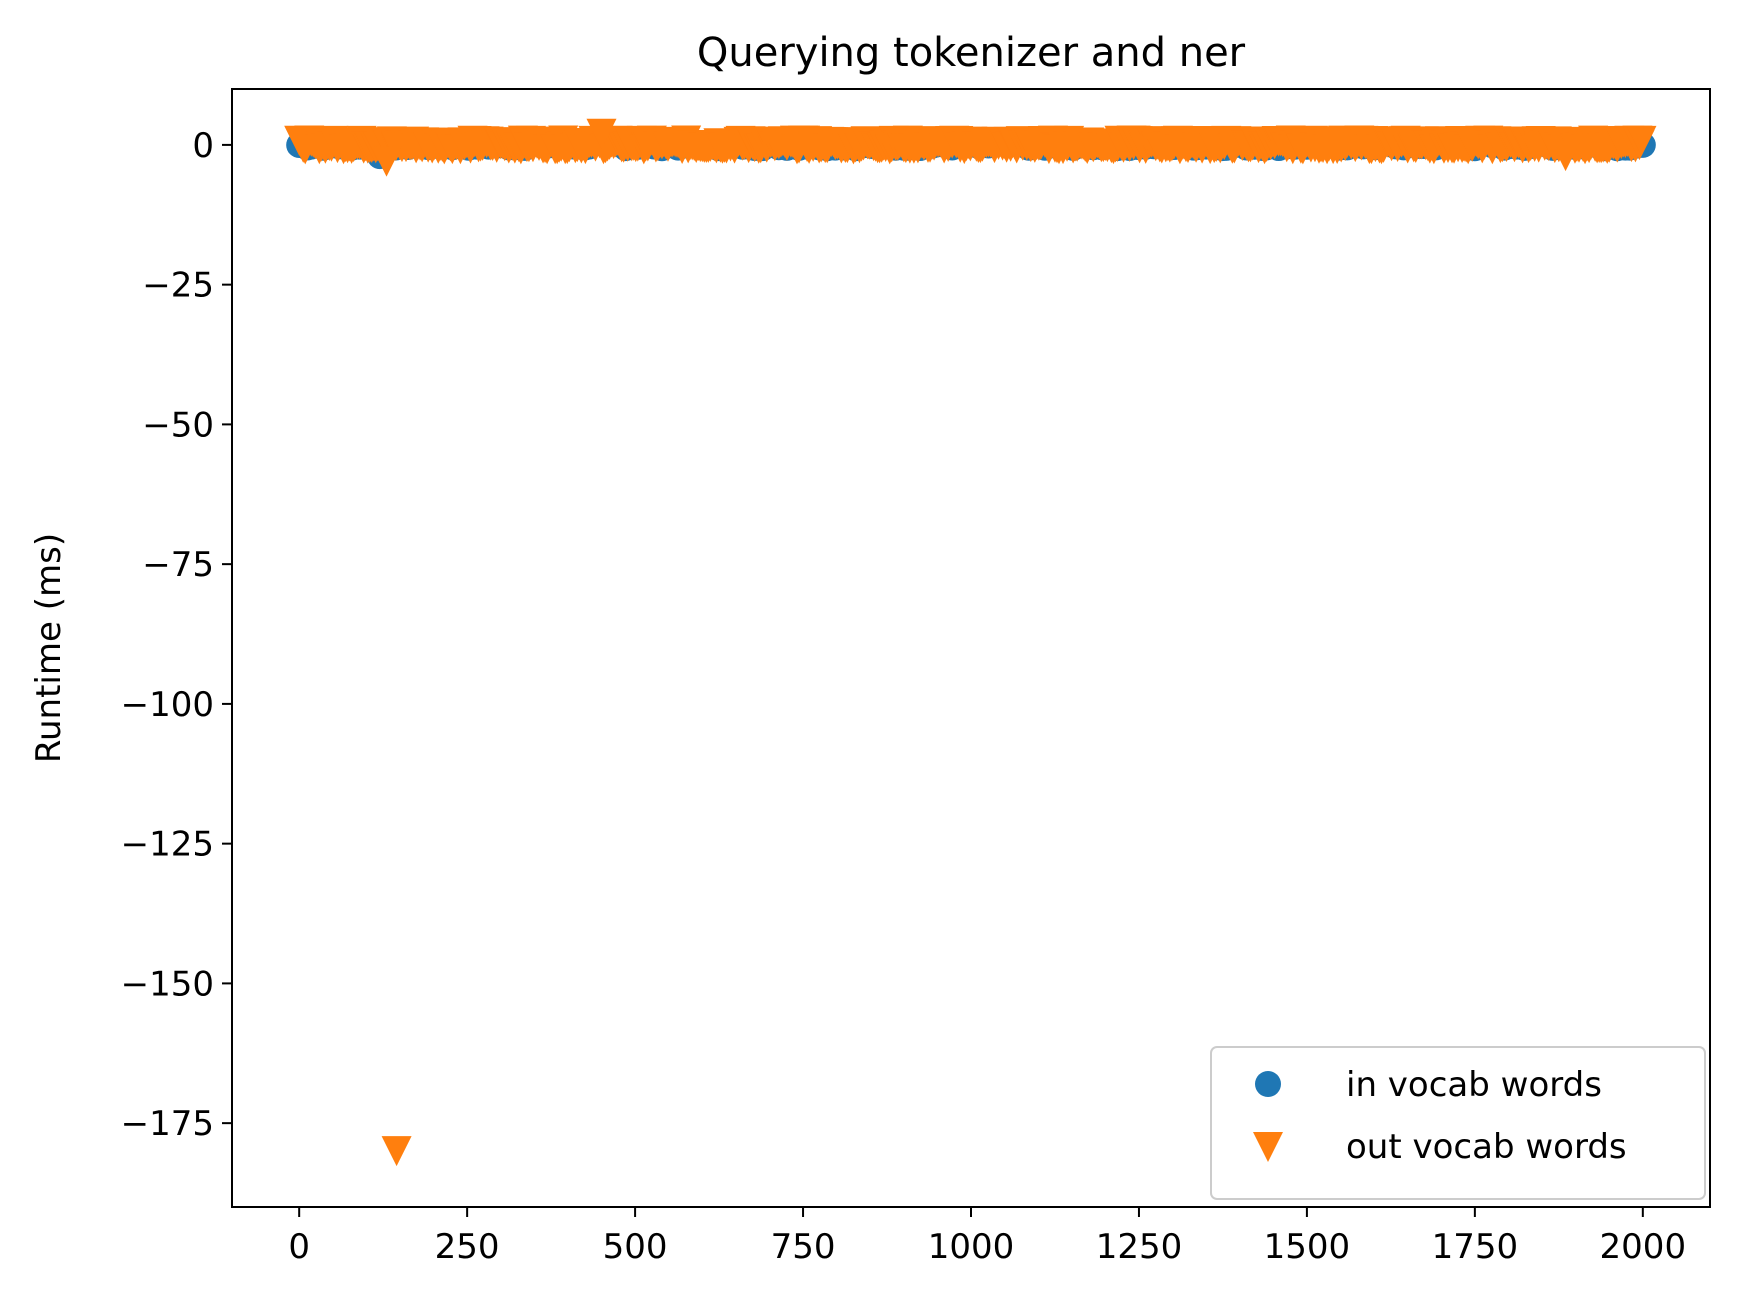 This screenshot has width=1750, height=1302. What do you see at coordinates (1307, 1247) in the screenshot?
I see `x-tick-label: 1500` at bounding box center [1307, 1247].